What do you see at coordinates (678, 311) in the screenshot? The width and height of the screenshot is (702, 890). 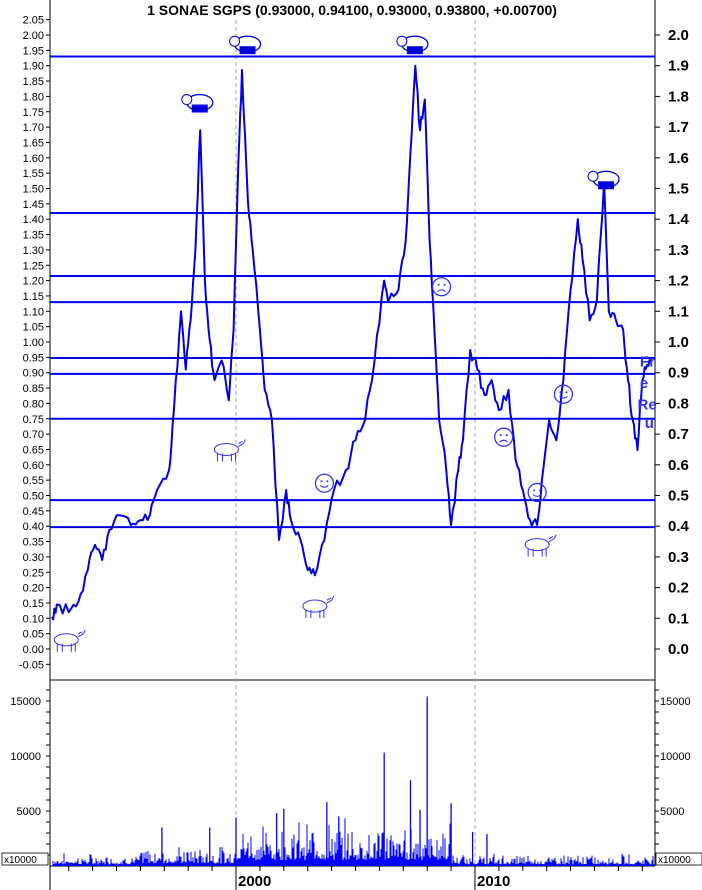 I see `right-tick-label: 1.1` at bounding box center [678, 311].